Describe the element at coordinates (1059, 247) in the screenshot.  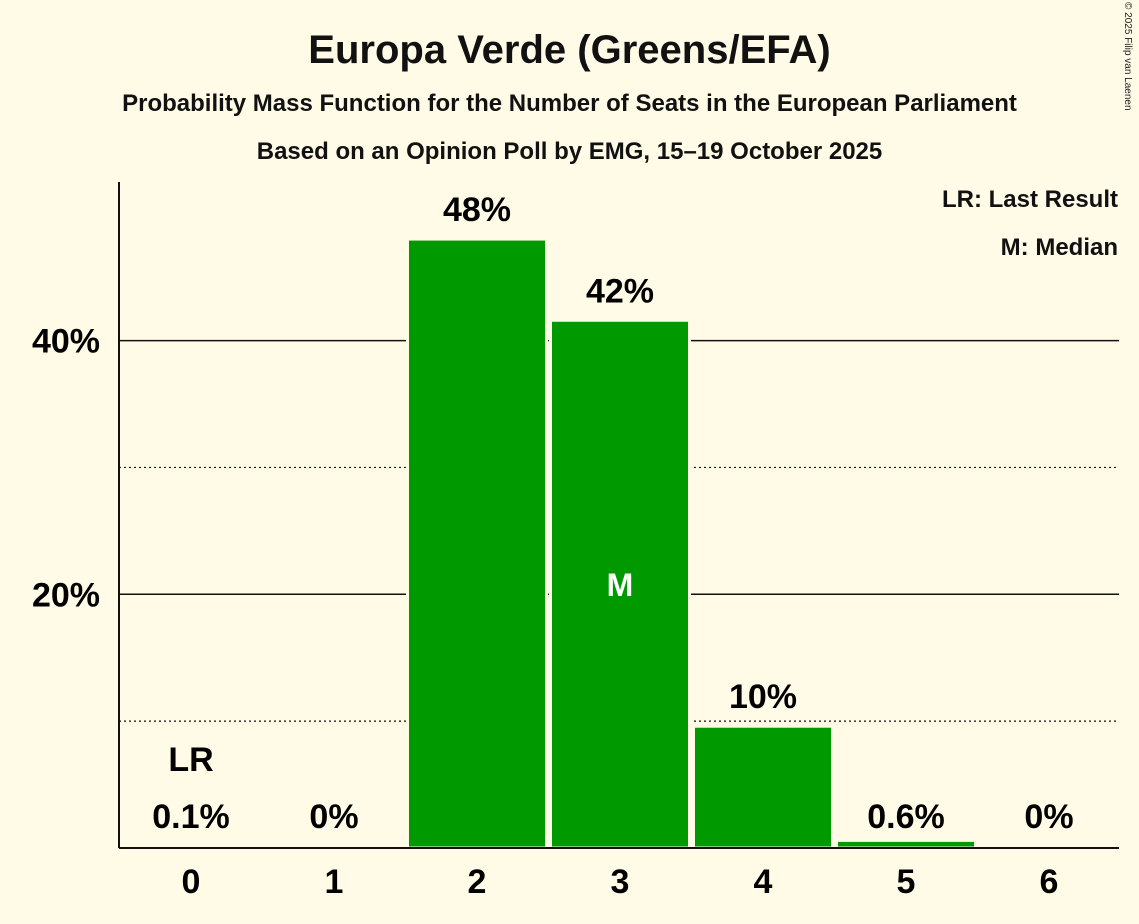
I see `legend-median: M: Median` at that location.